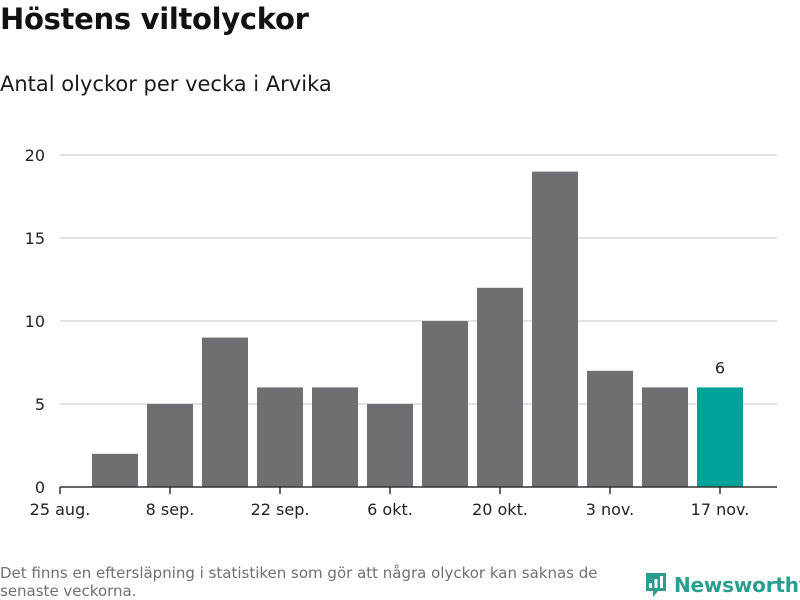 The image size is (800, 600). I want to click on newsworthy-logo-icon, so click(656, 585).